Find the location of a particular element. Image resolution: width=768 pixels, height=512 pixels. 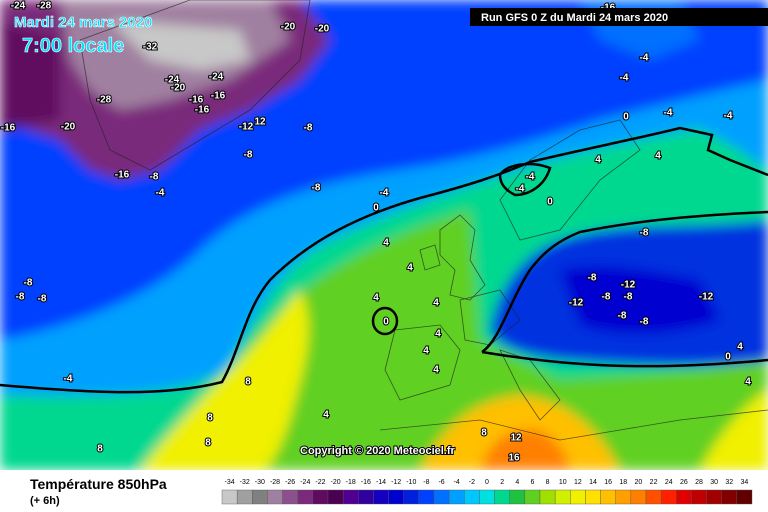

footer-subtitle: (+ 6h) is located at coordinates (45, 501).